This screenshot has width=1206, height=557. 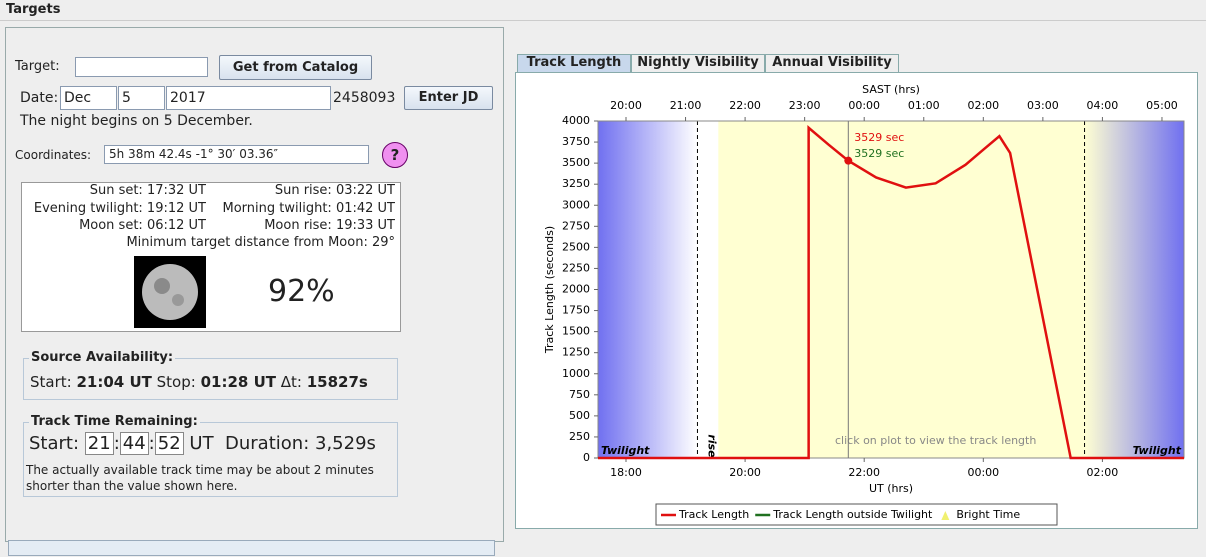 What do you see at coordinates (576, 289) in the screenshot?
I see `y-tick-label: 2000` at bounding box center [576, 289].